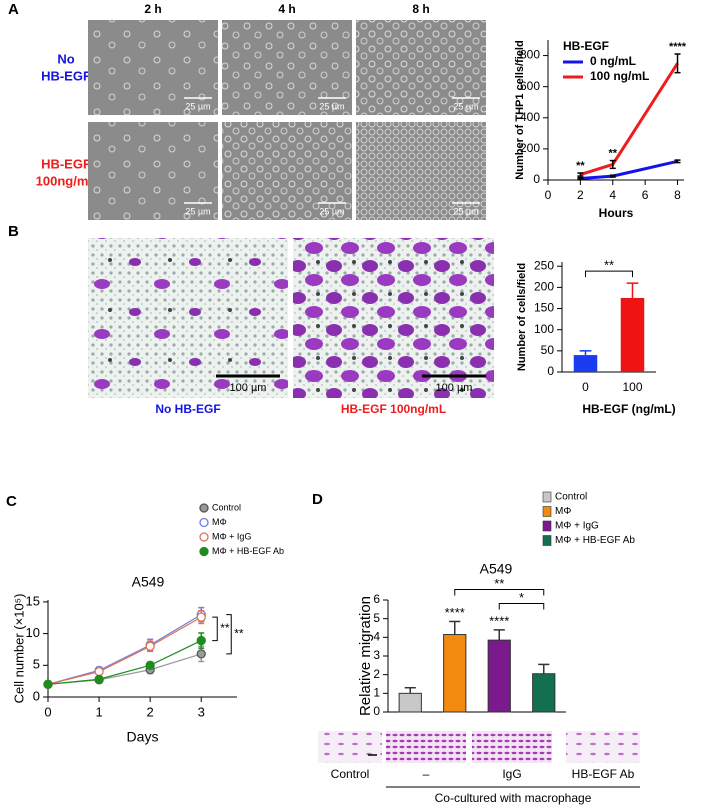 Image resolution: width=714 pixels, height=807 pixels. I want to click on y-tick-label: 2, so click(376, 674).